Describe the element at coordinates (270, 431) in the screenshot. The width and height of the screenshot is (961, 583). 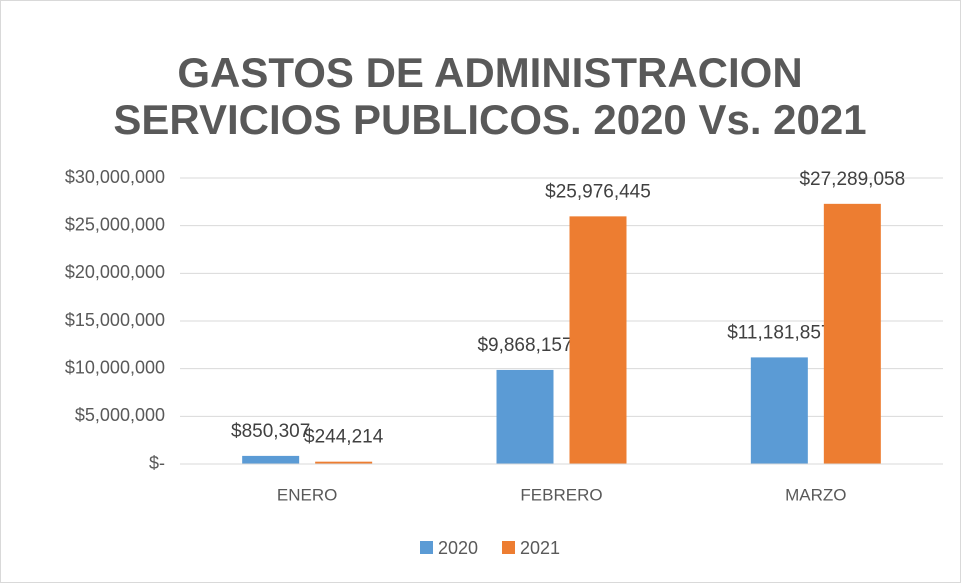
I see `value-label: $850,307` at that location.